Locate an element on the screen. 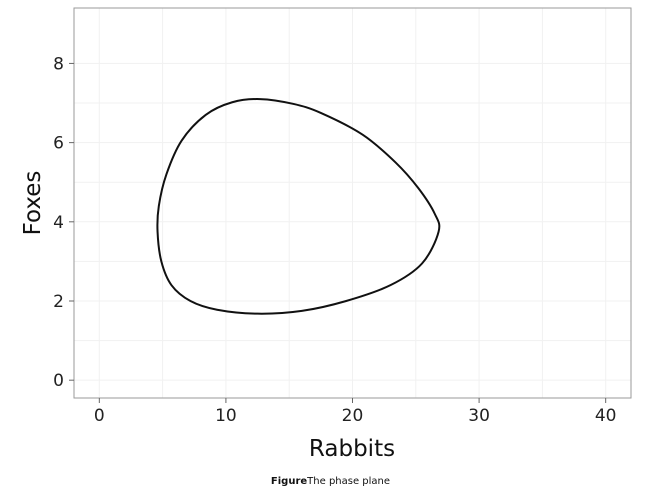 This screenshot has height=494, width=661. x-axis: 0 10 20 30 40 is located at coordinates (355, 412).